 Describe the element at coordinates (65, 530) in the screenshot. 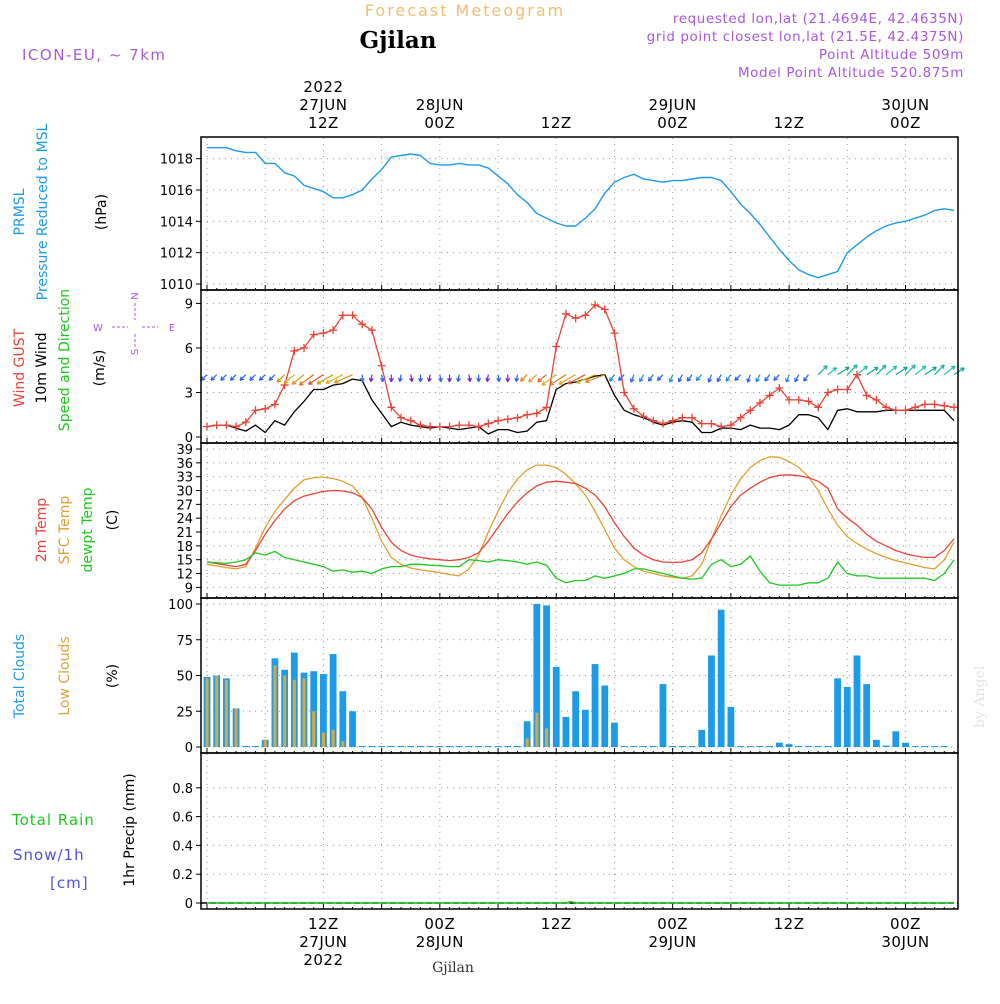

I see `ylabel-sfc-temp: SFC Temp` at that location.